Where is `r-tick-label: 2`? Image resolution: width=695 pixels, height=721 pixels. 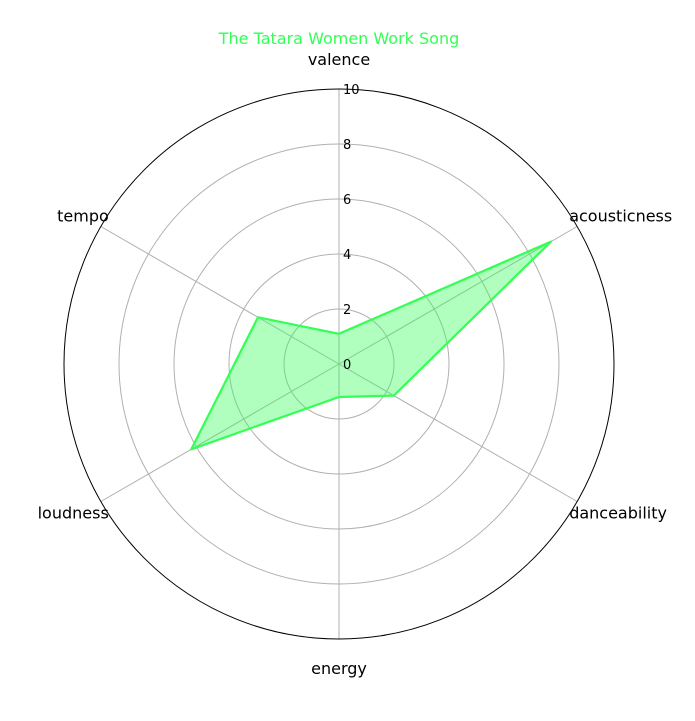 r-tick-label: 2 is located at coordinates (347, 310).